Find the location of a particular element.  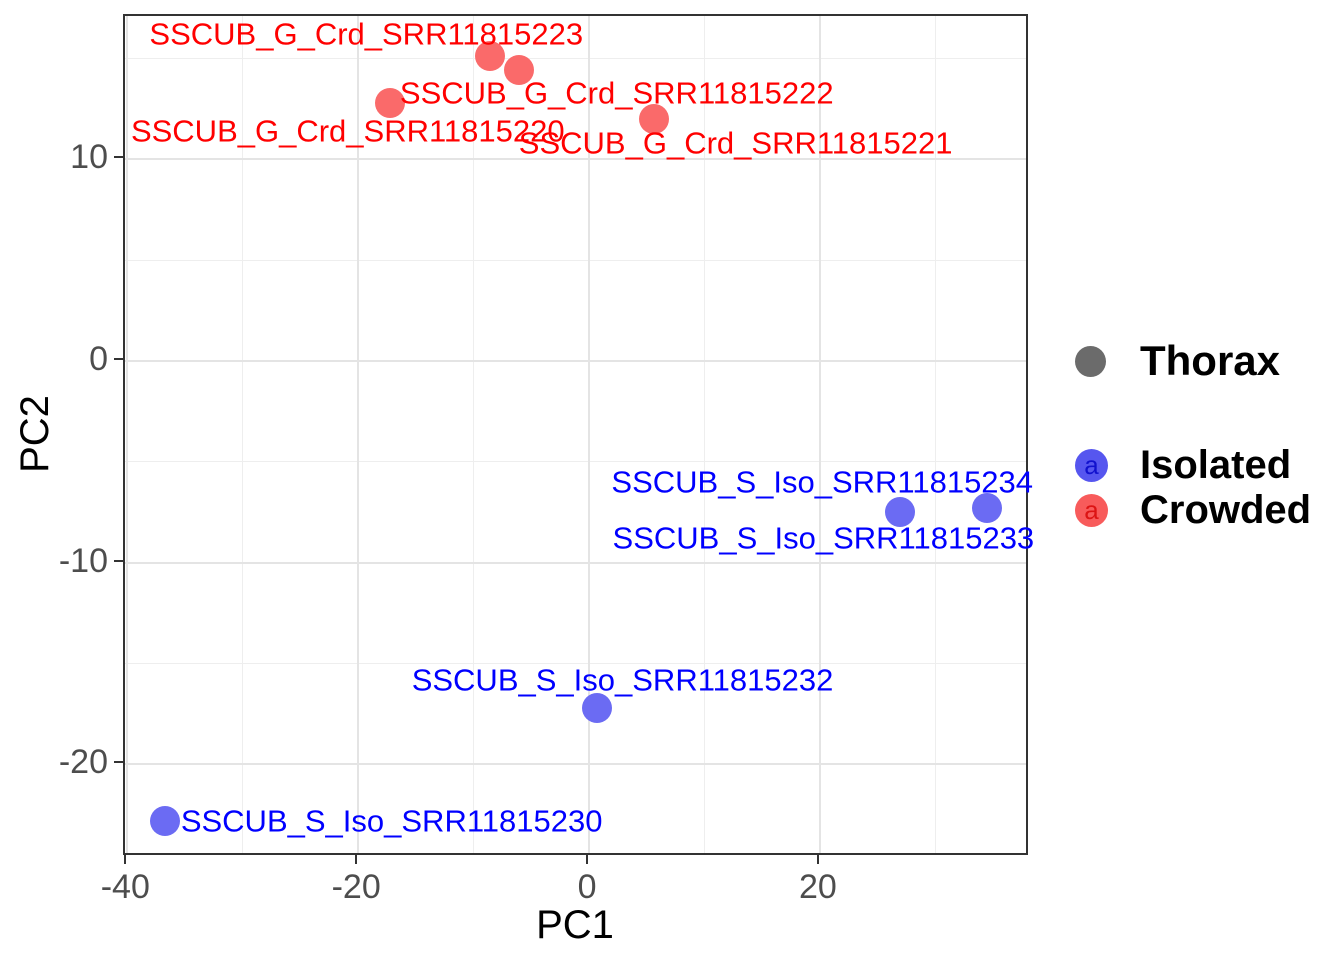

legend-entry-thorax: Thorax is located at coordinates (1177, 361).